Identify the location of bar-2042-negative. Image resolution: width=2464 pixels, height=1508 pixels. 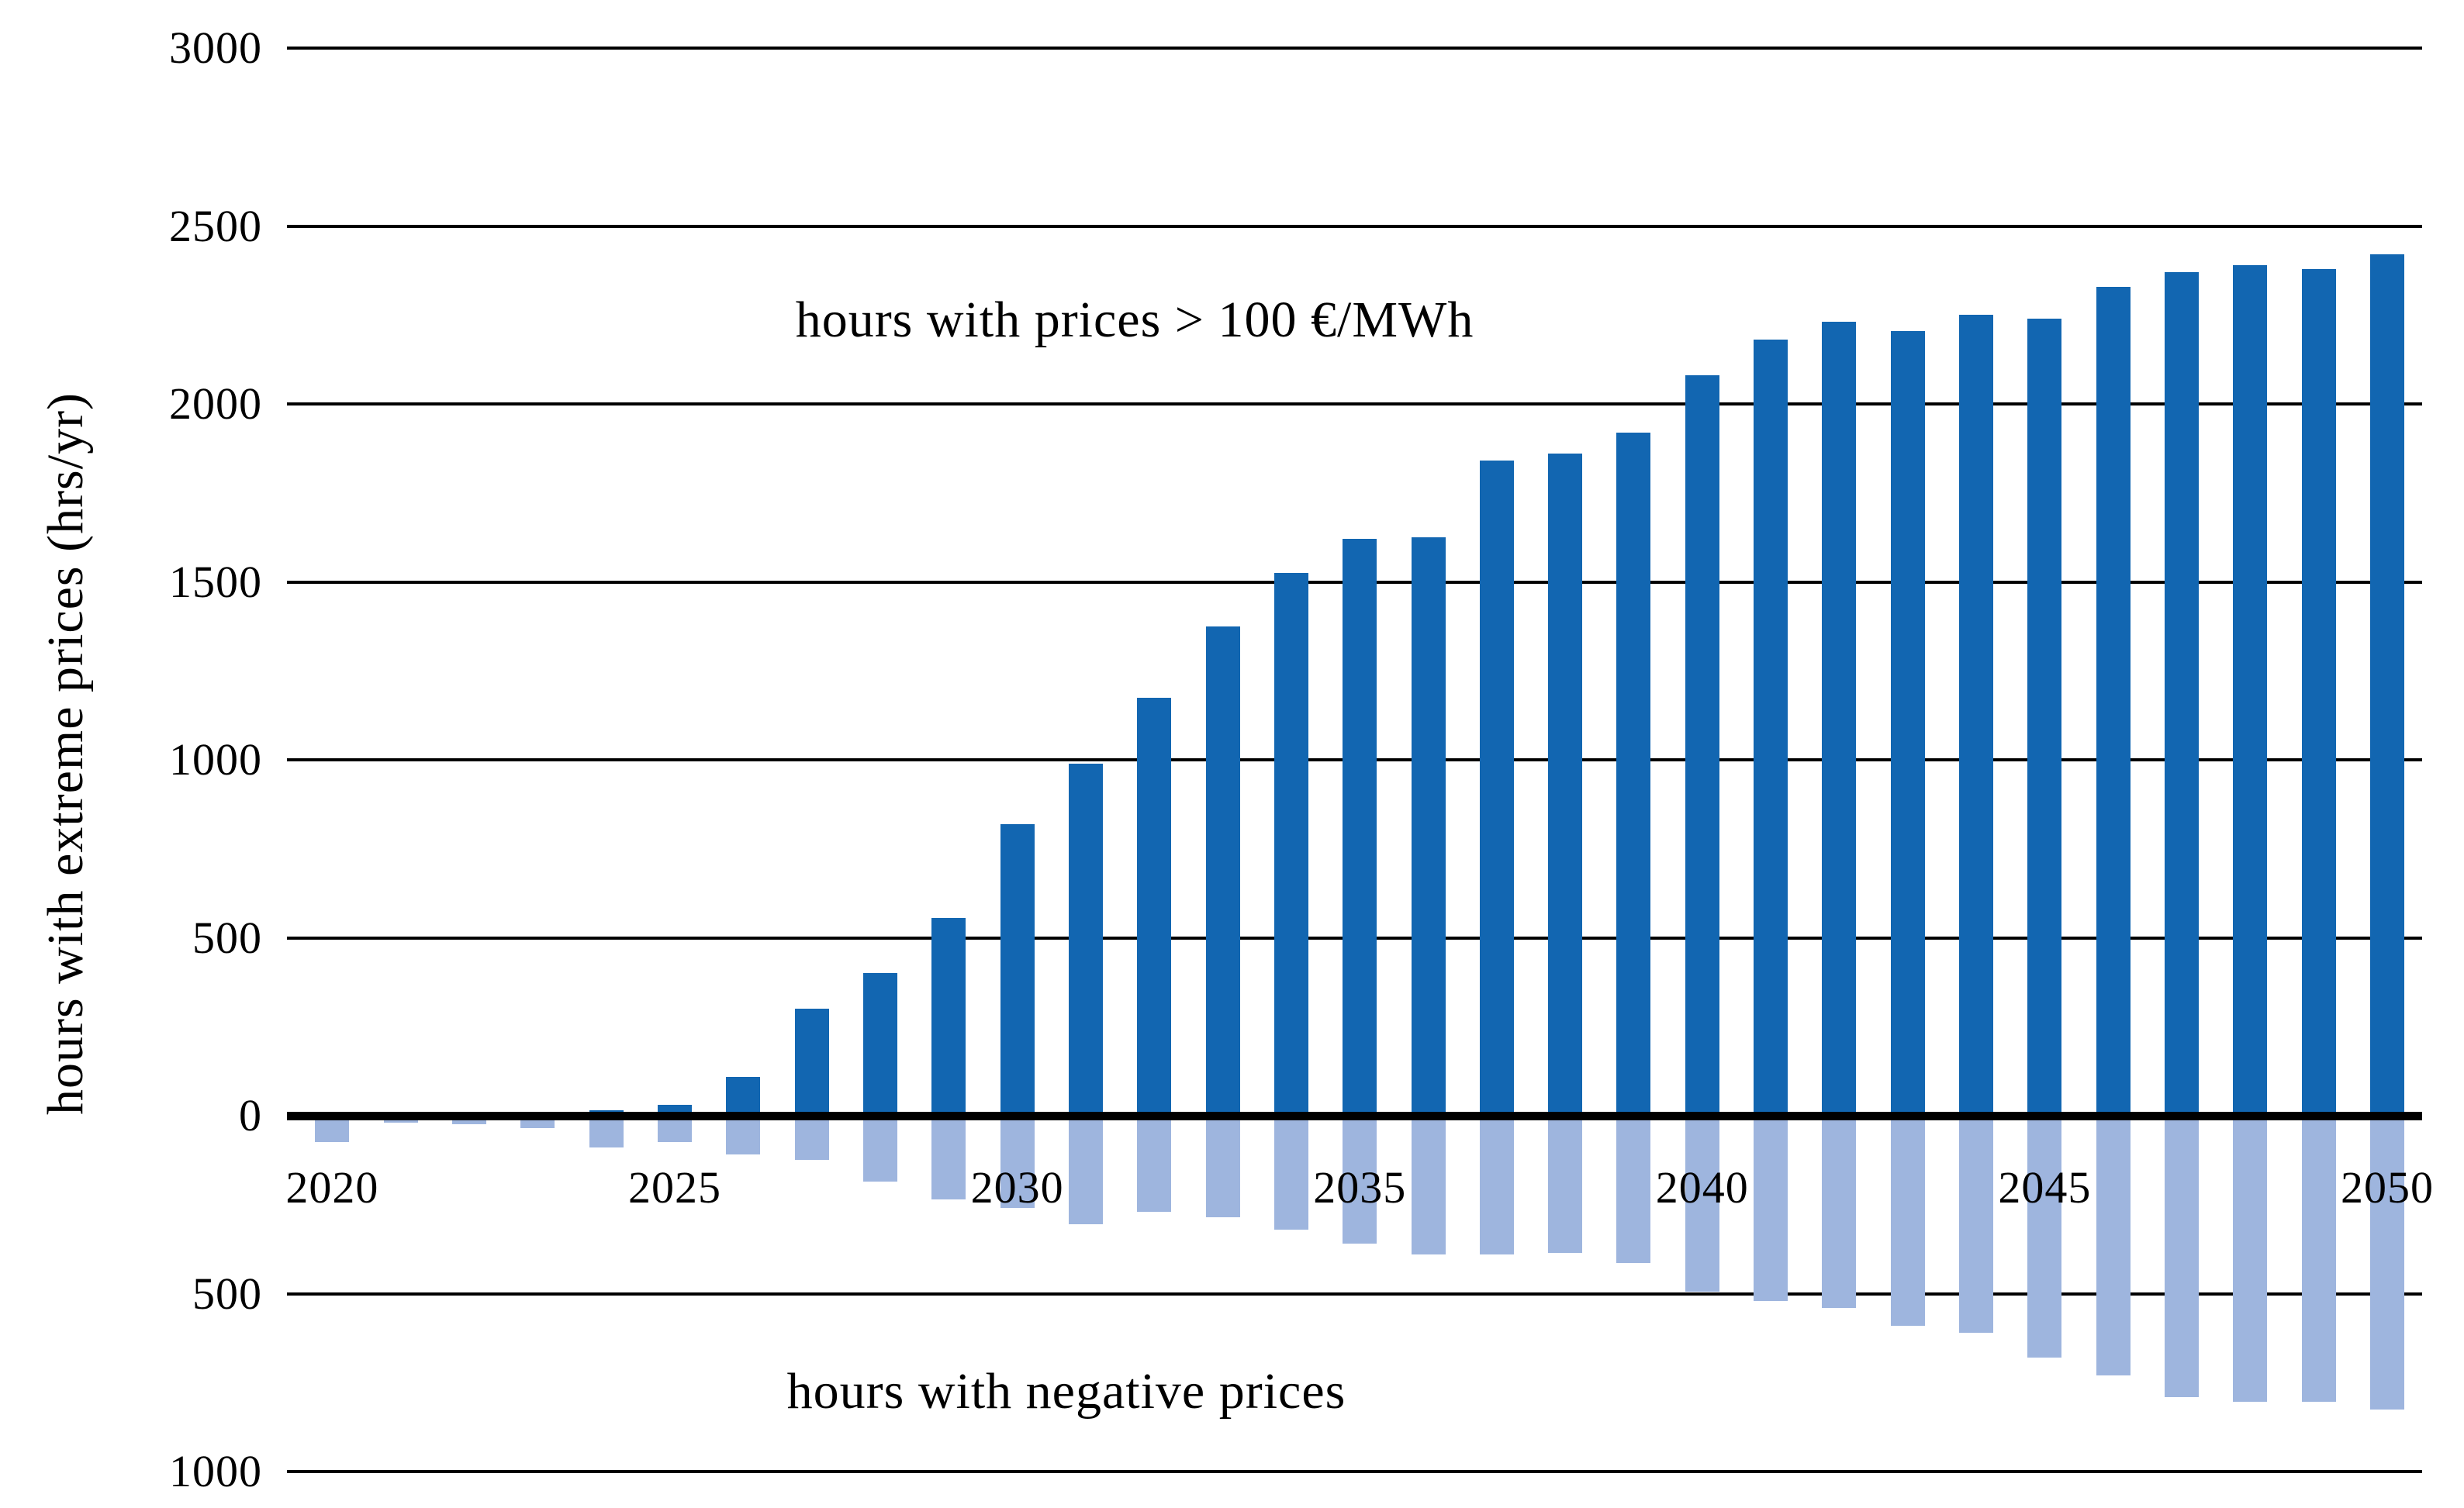
(1839, 1212).